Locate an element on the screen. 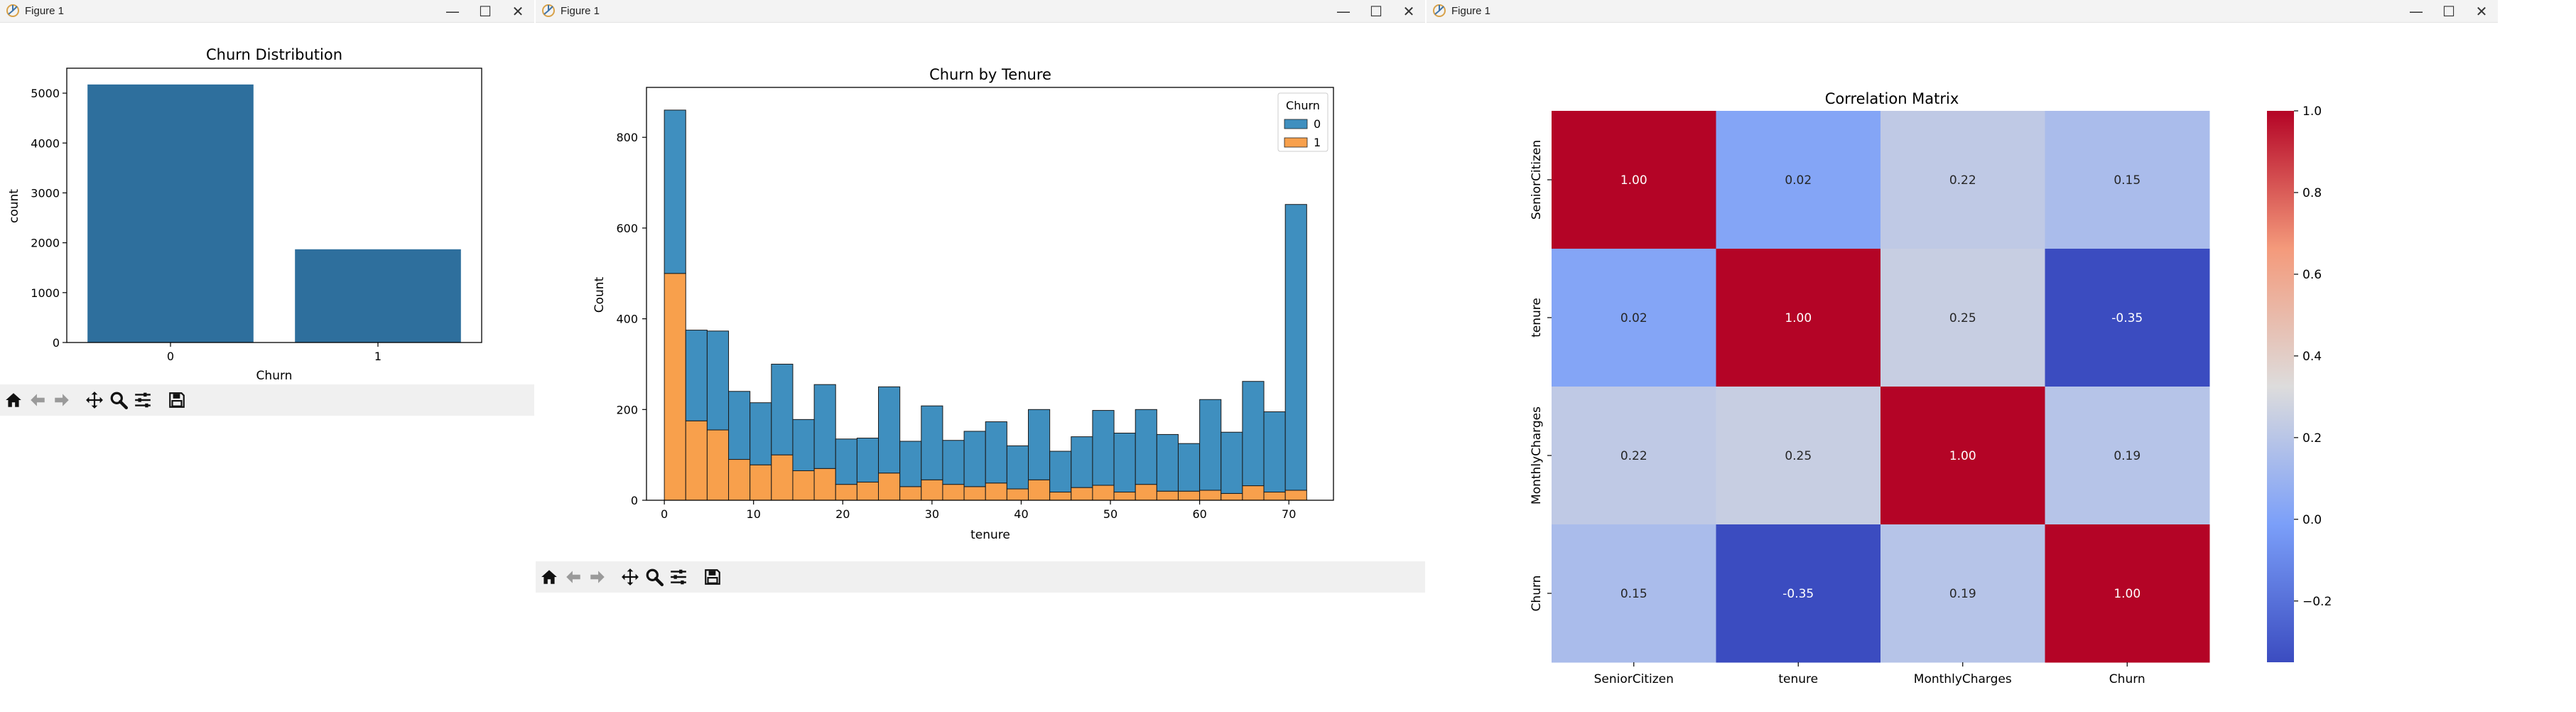 This screenshot has width=2576, height=712. cell-value-label: 0.25 is located at coordinates (1962, 318).